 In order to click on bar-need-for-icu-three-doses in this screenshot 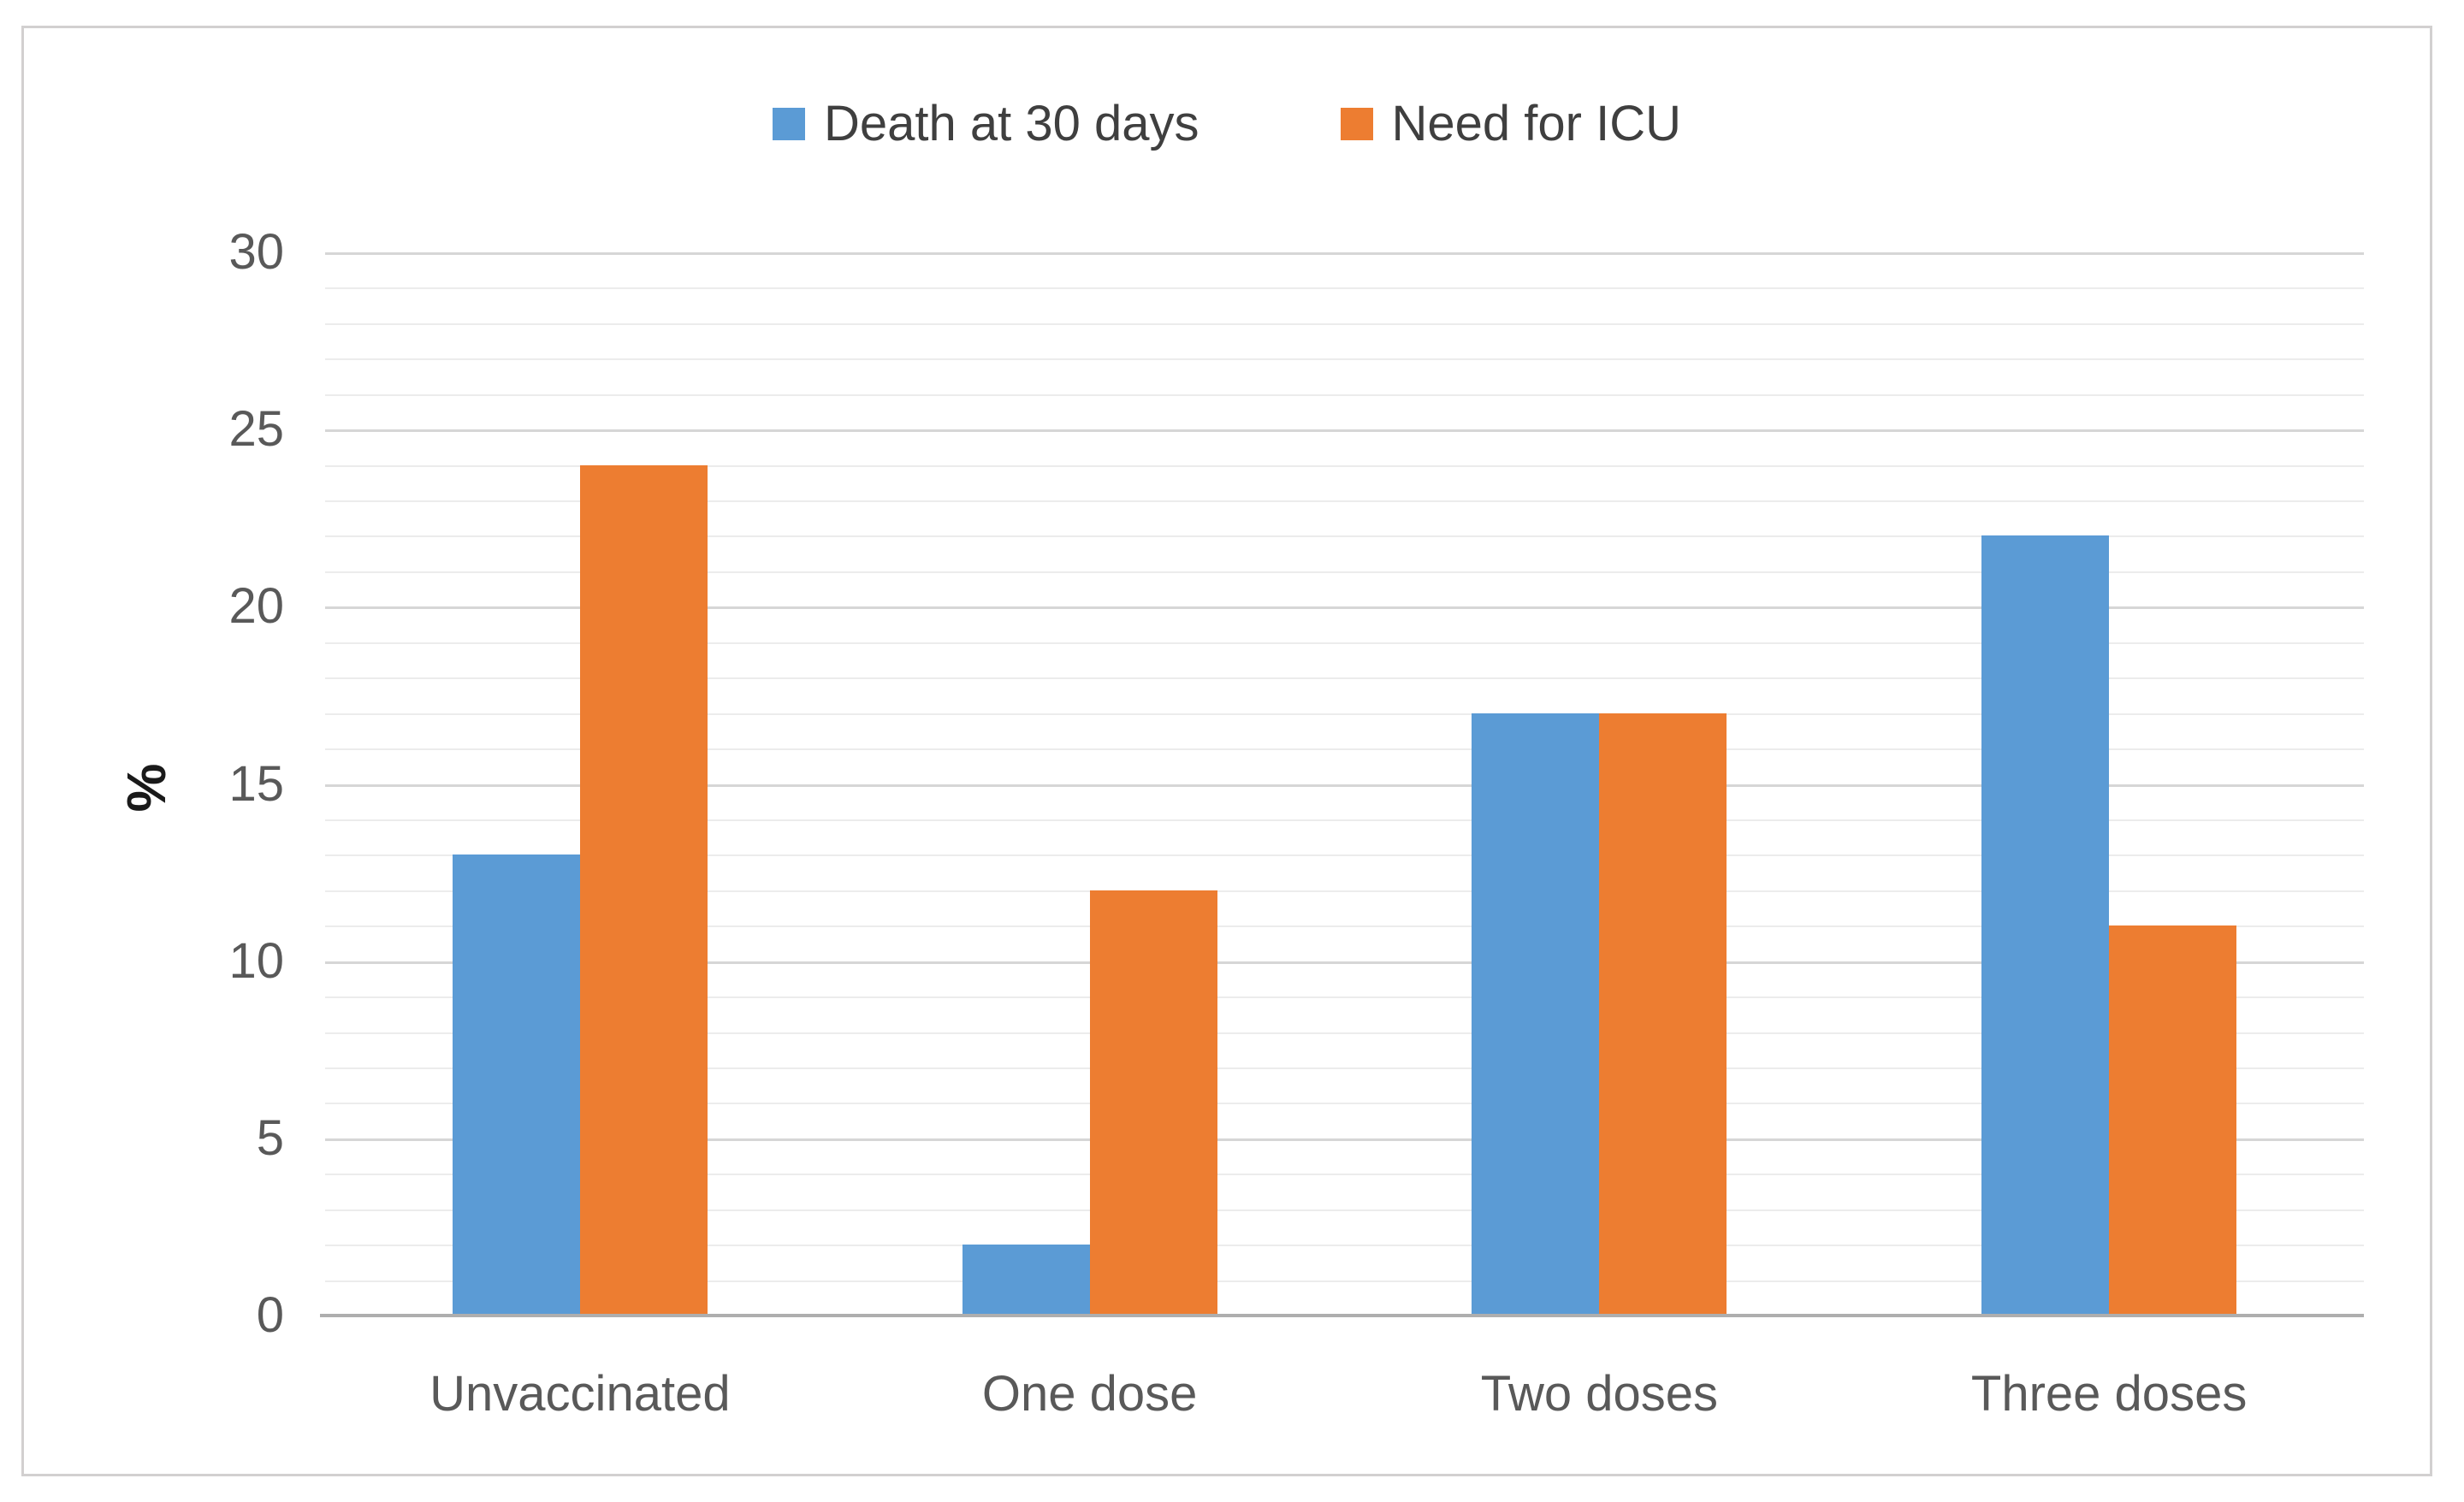, I will do `click(2173, 1120)`.